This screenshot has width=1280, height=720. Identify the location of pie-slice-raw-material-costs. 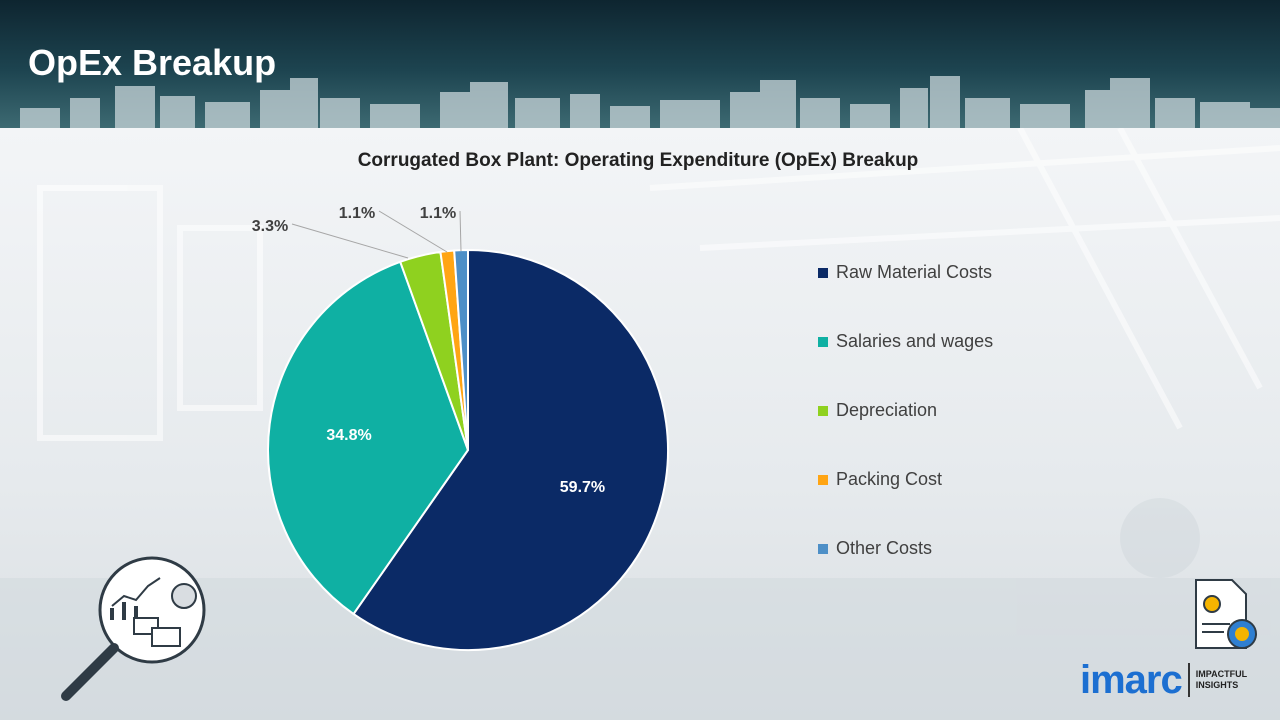
(510, 449).